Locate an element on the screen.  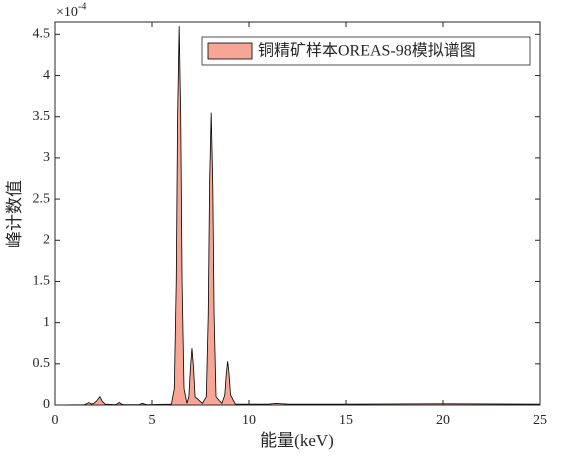
y-tick-label: 1.5 is located at coordinates (42, 281).